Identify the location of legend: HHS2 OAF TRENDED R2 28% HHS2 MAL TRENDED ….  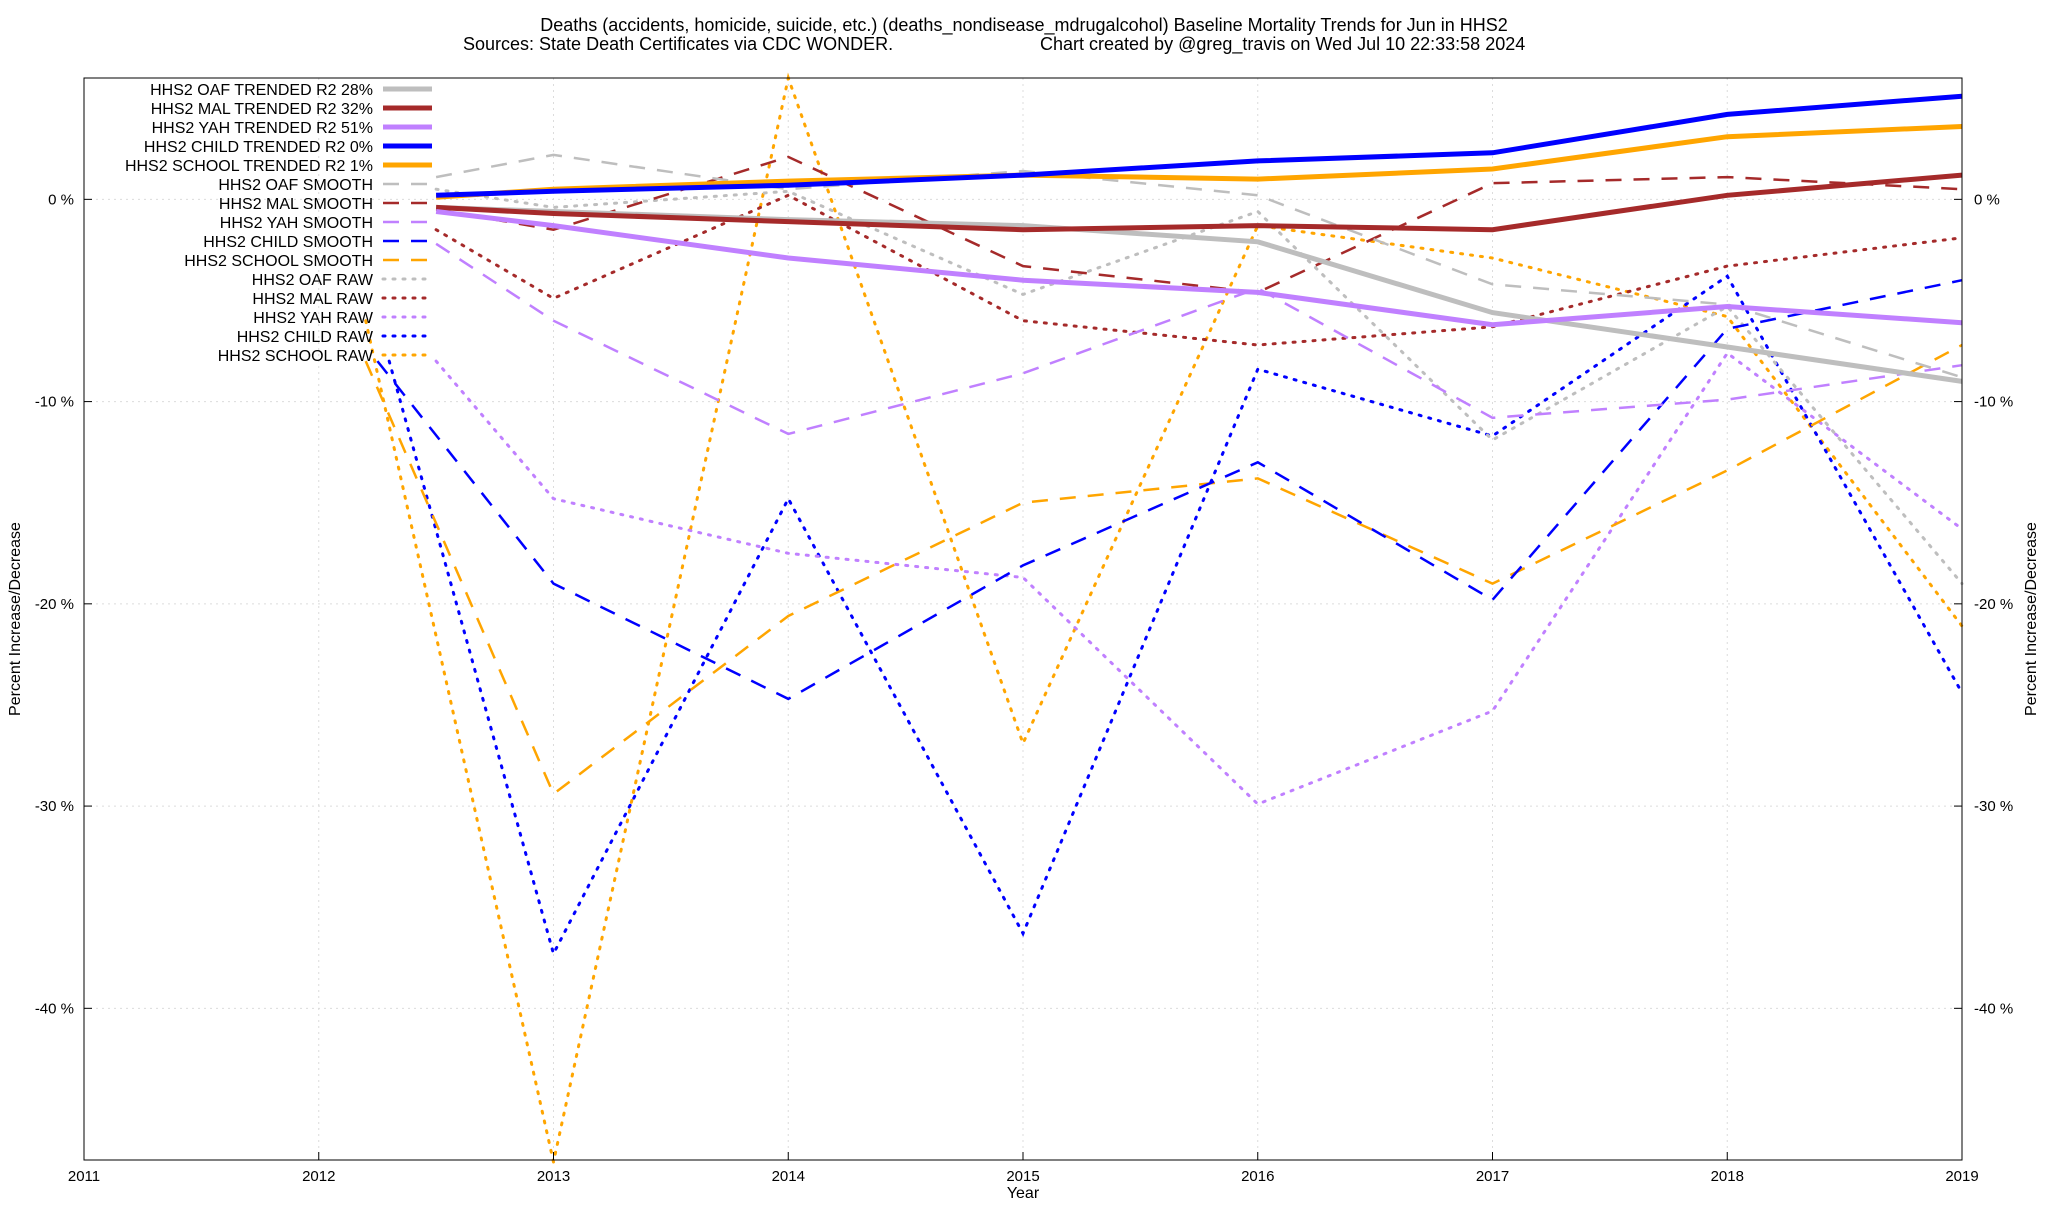
(279, 223).